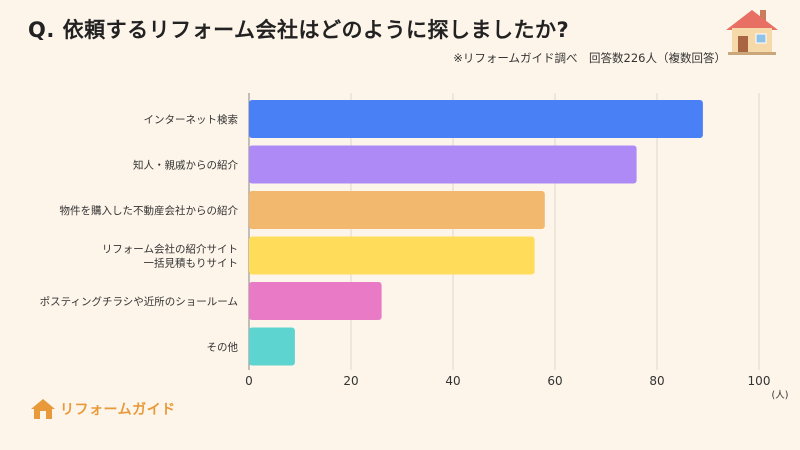 Image resolution: width=800 pixels, height=450 pixels. Describe the element at coordinates (191, 263) in the screenshot. I see `category-label: 一括見積もりサイト` at that location.